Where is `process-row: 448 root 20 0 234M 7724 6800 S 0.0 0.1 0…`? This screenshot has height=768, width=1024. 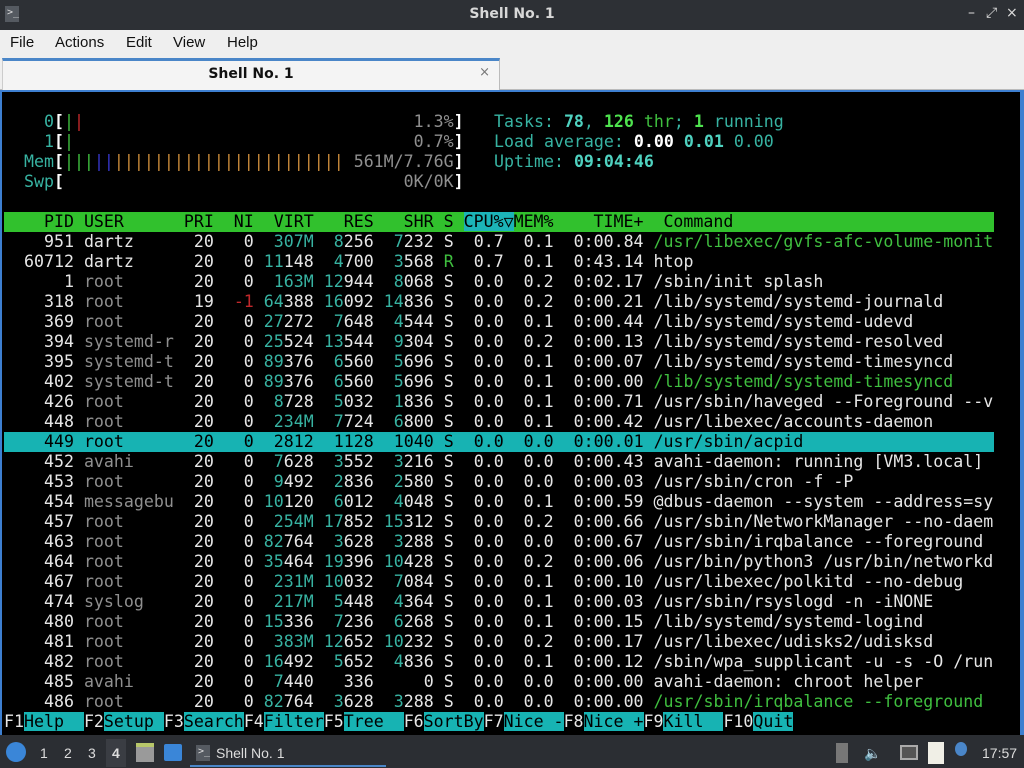
process-row: 448 root 20 0 234M 7724 6800 S 0.0 0.1 0… is located at coordinates (468, 422).